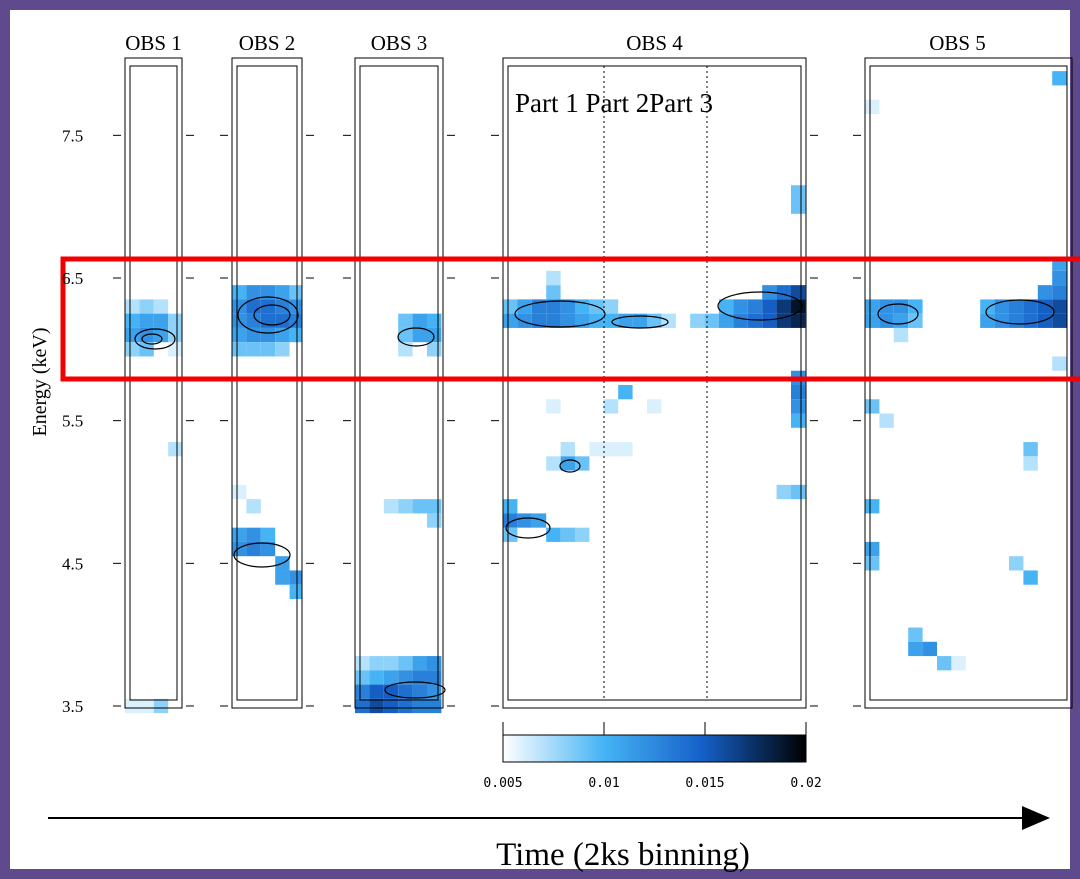 The height and width of the screenshot is (879, 1080). Describe the element at coordinates (502, 783) in the screenshot. I see `colorbar-tick-label: 0.005` at that location.